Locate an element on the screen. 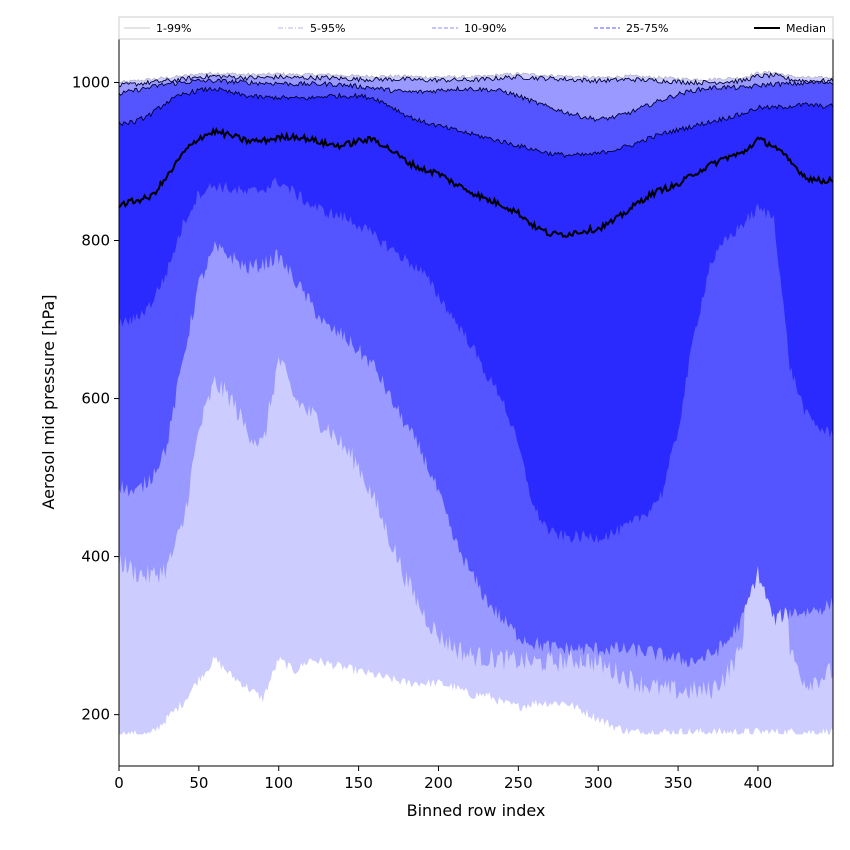 This screenshot has width=850, height=850. x-tick-label-200: 200 is located at coordinates (438, 783).